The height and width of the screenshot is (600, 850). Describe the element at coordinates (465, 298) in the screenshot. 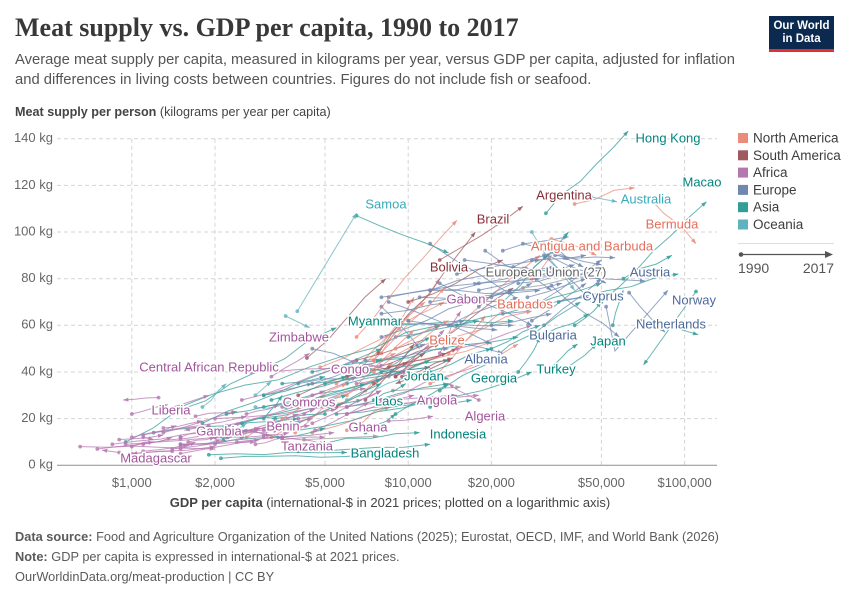

I see `svg-text: Gabon` at that location.